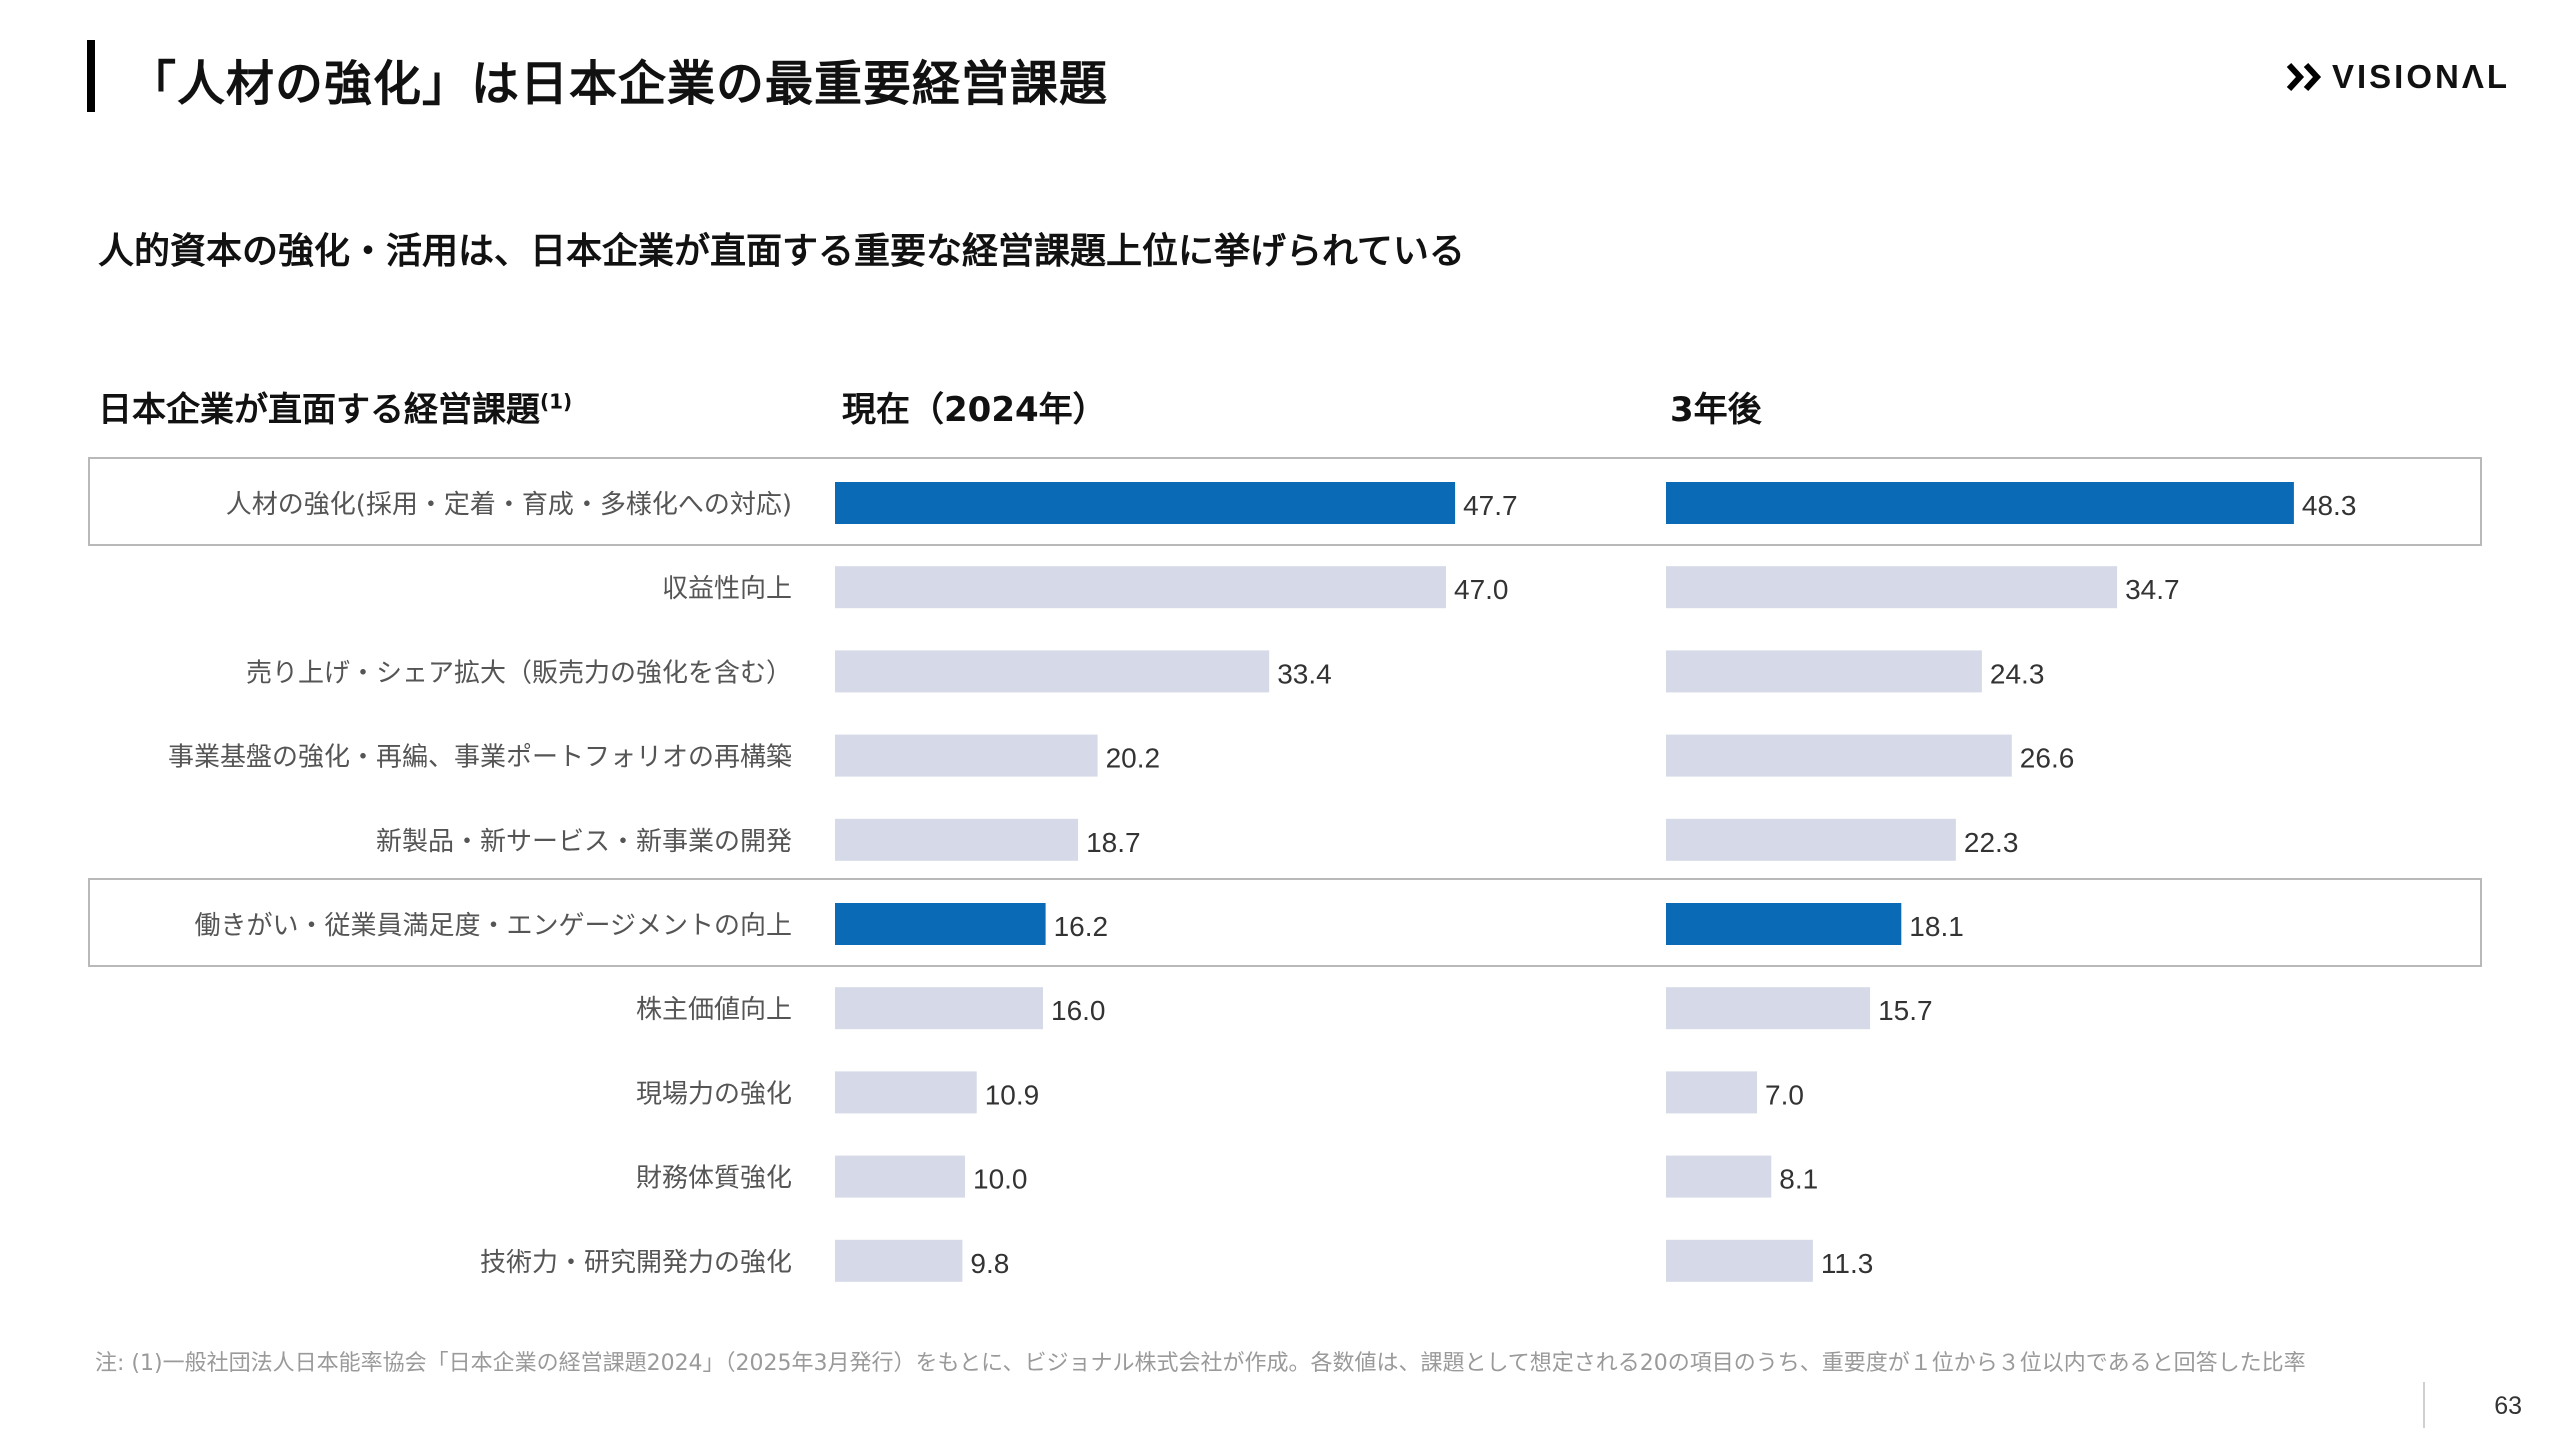 The width and height of the screenshot is (2560, 1440). I want to click on value-label-current: 33.4, so click(1304, 673).